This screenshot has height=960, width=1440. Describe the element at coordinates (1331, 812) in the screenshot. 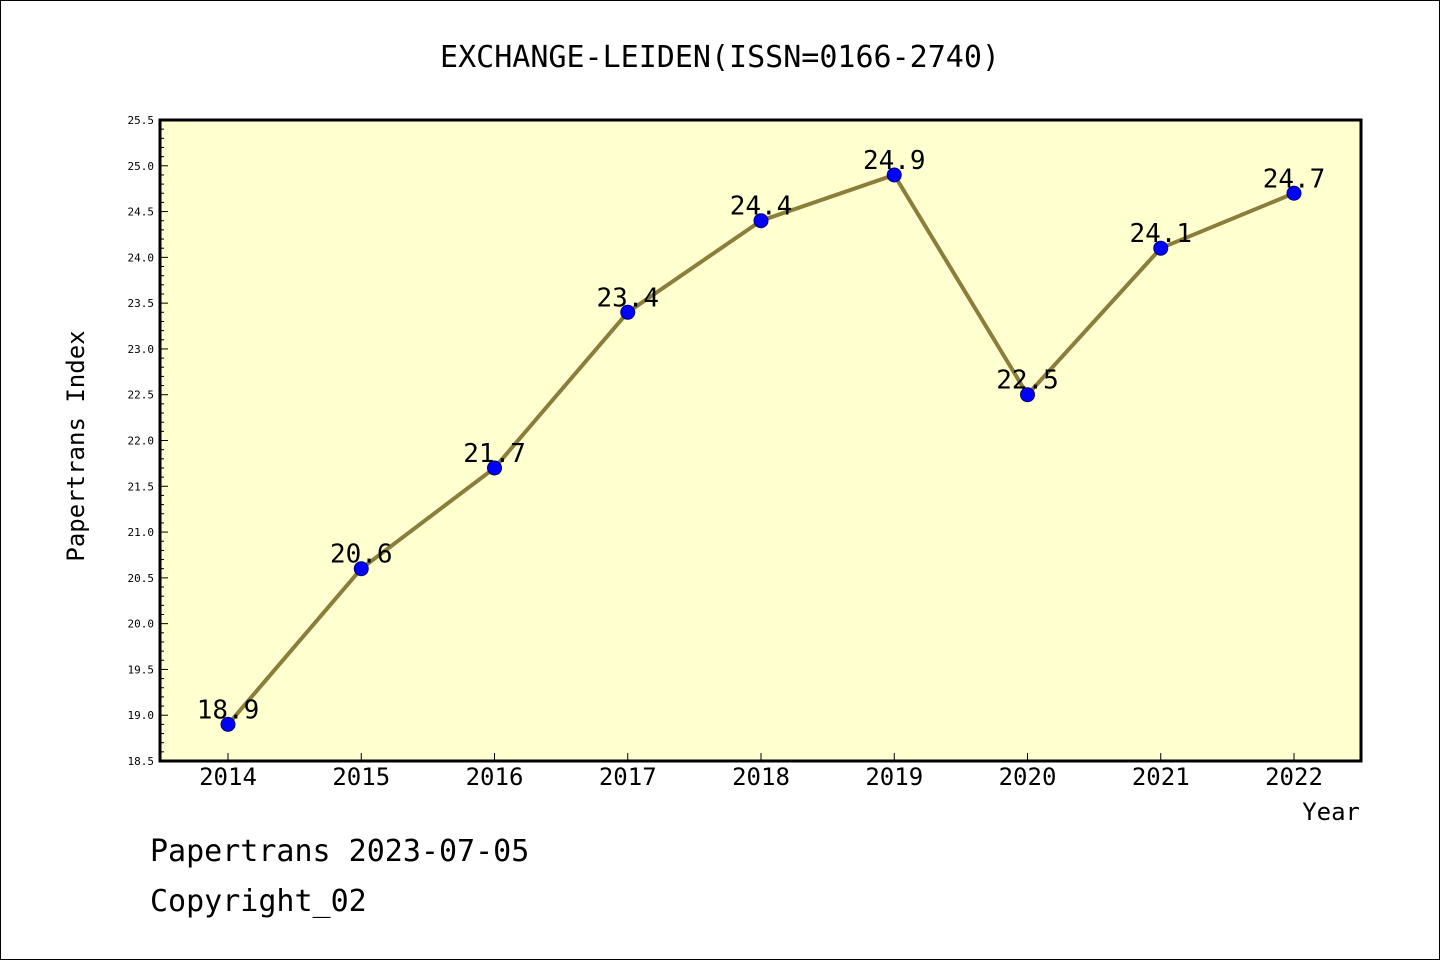

I see `x-axis-title: Year` at that location.